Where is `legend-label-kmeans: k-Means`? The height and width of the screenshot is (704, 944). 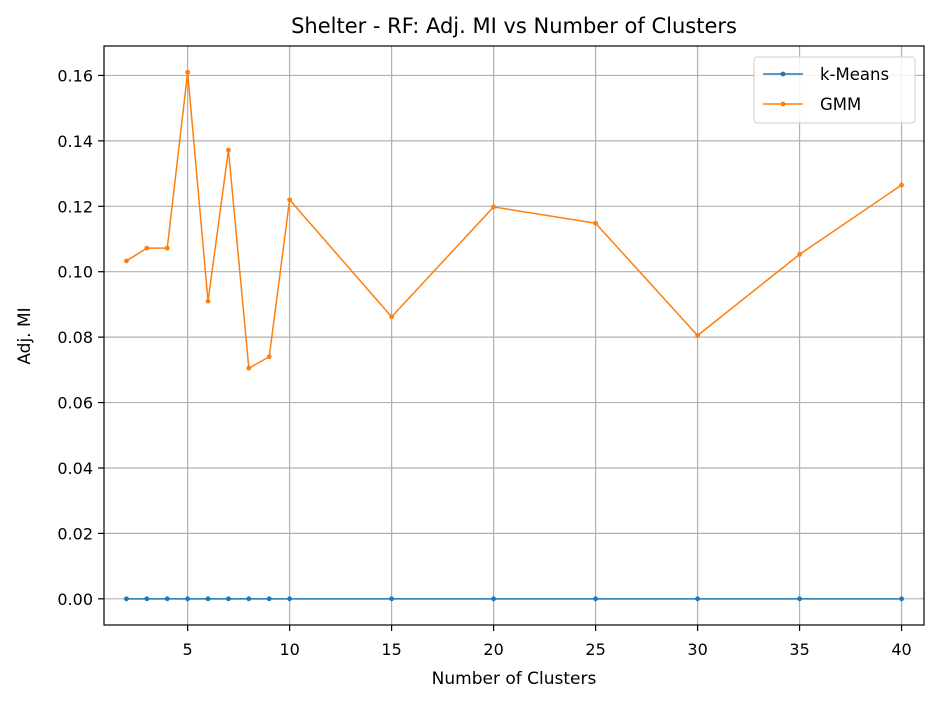 legend-label-kmeans: k-Means is located at coordinates (854, 74).